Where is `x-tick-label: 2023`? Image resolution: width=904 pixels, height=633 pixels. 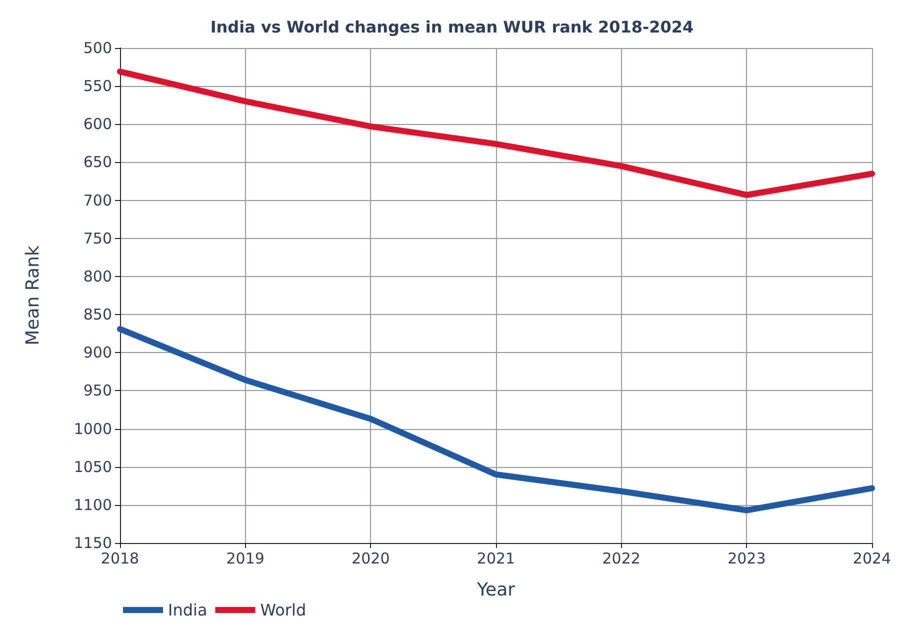 x-tick-label: 2023 is located at coordinates (747, 559).